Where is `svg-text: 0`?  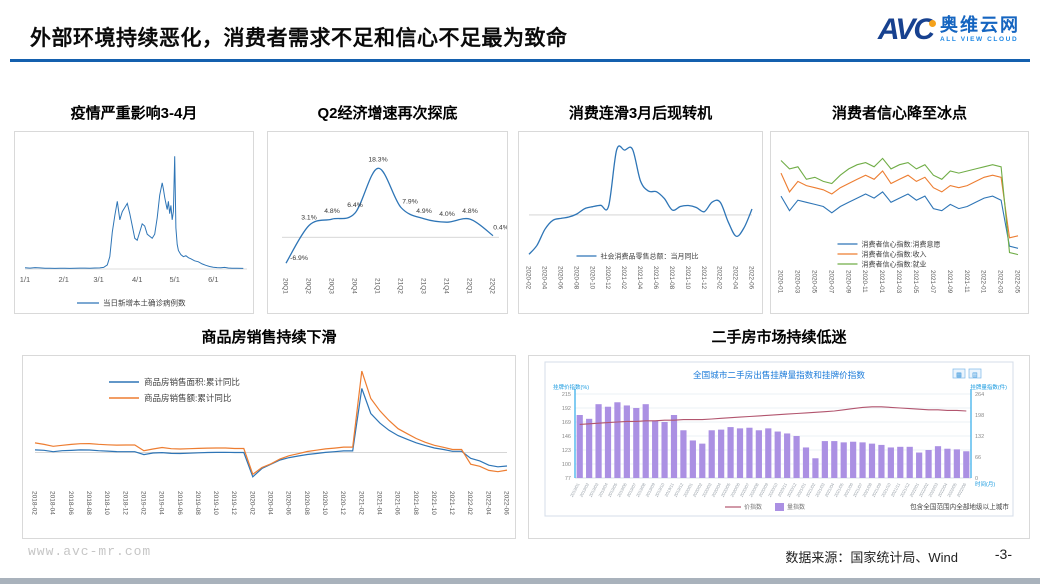 svg-text: 0 is located at coordinates (976, 479).